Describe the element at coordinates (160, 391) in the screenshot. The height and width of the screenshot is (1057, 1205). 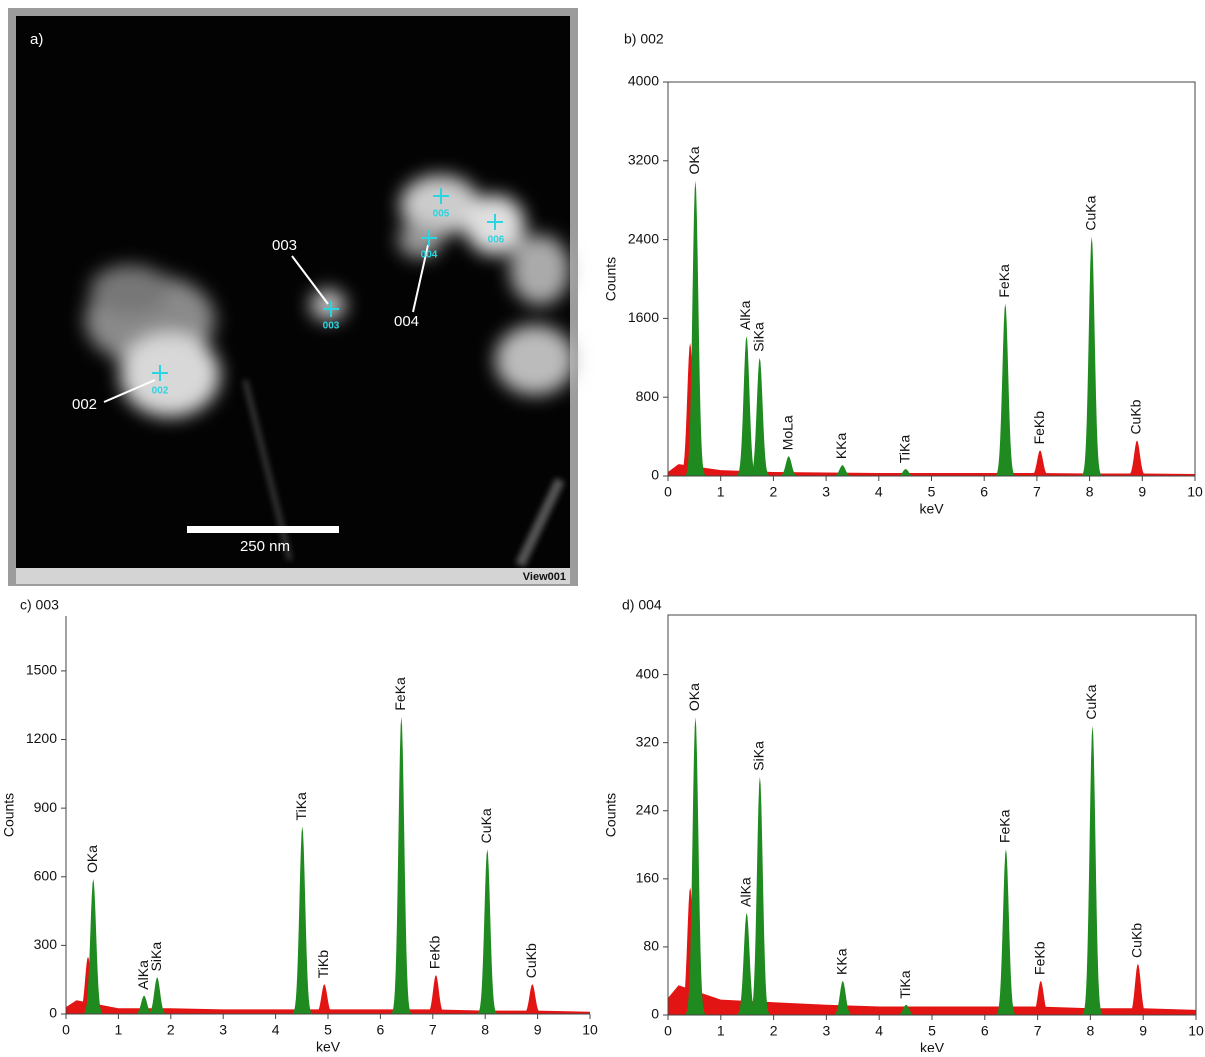
I see `marker-label: 002` at that location.